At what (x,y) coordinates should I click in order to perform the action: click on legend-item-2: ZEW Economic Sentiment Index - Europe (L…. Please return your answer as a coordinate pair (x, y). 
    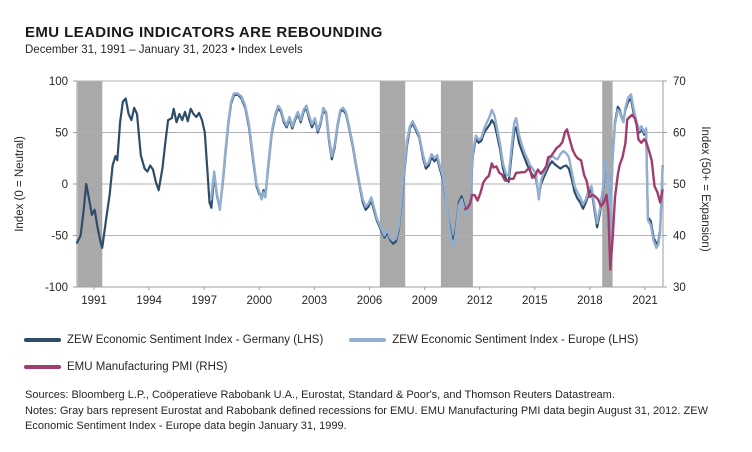
    Looking at the image, I should click on (493, 340).